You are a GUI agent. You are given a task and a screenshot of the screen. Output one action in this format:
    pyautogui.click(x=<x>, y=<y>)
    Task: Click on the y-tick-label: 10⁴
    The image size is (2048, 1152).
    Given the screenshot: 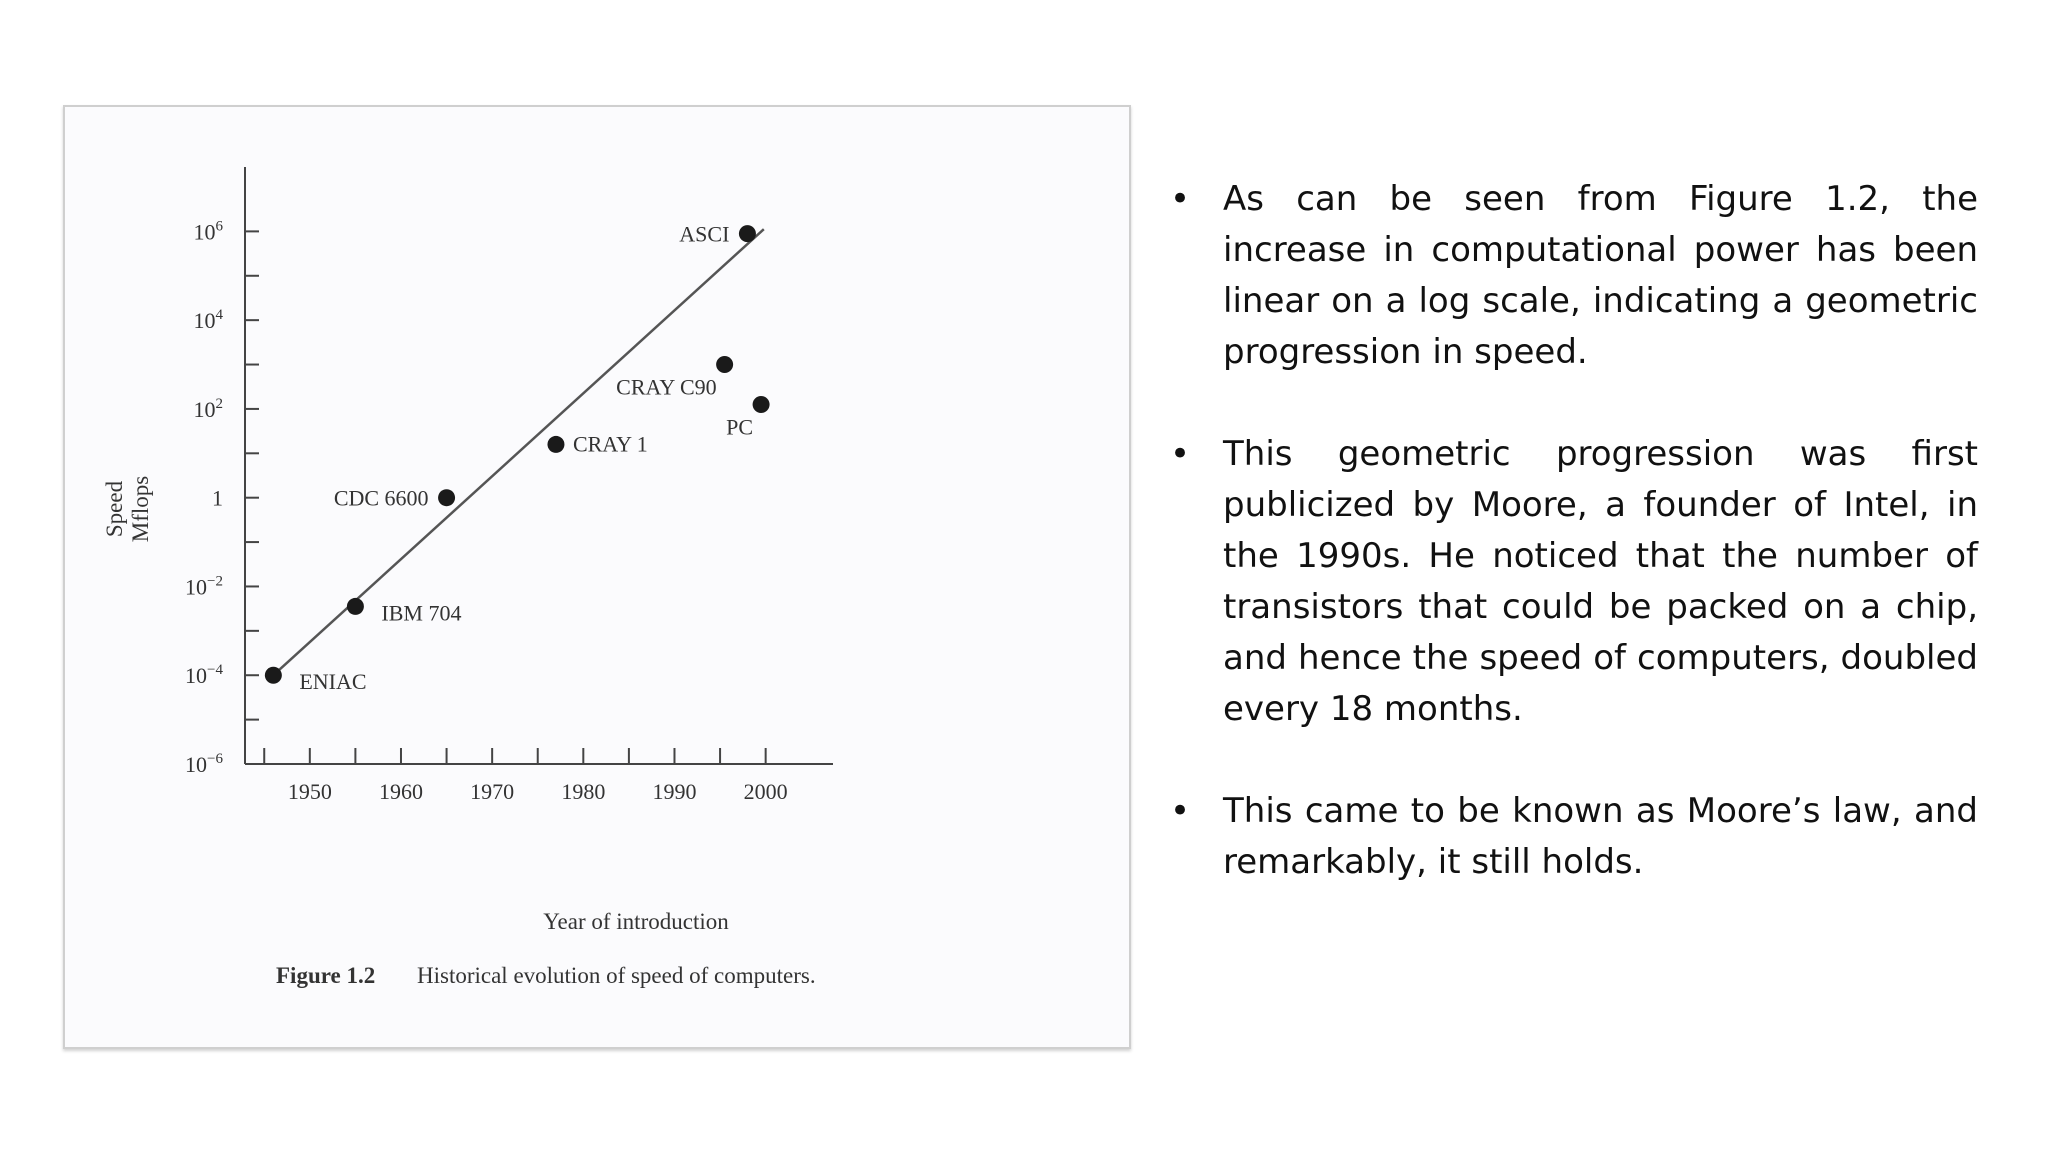 What is the action you would take?
    pyautogui.click(x=209, y=320)
    